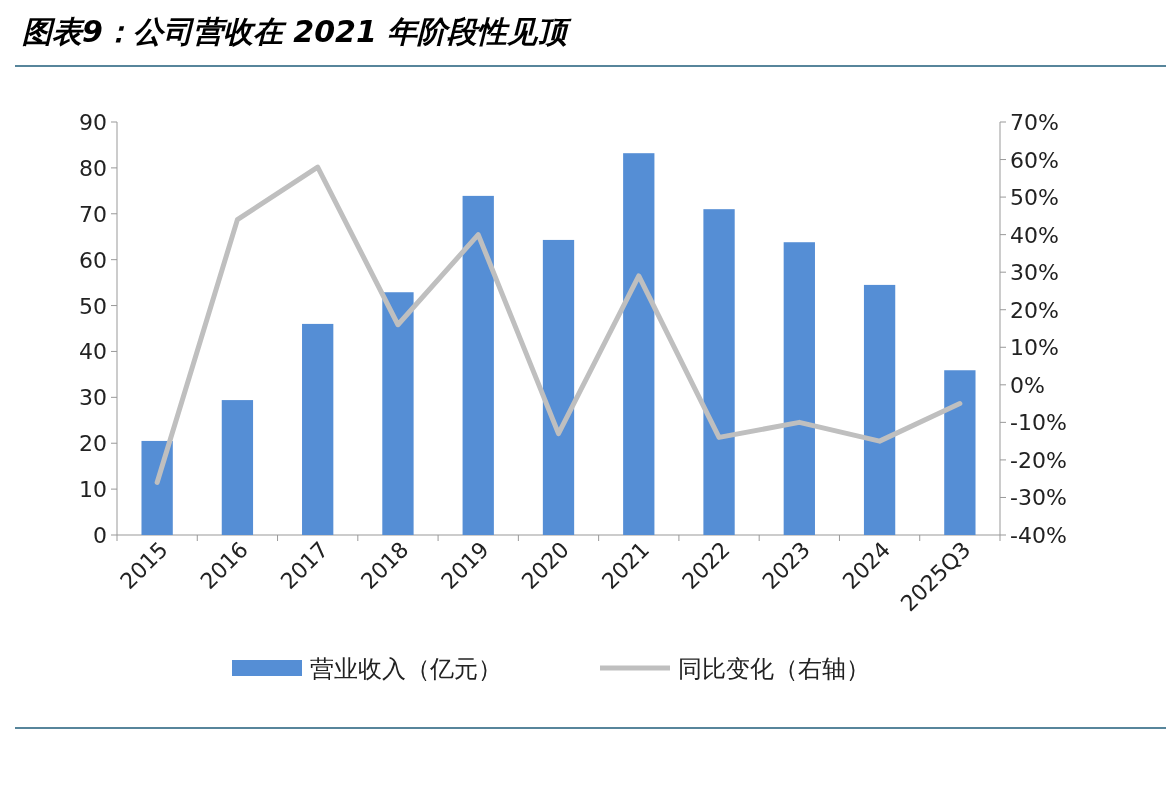 The image size is (1166, 797). I want to click on y-tick-label: 40, so click(93, 352).